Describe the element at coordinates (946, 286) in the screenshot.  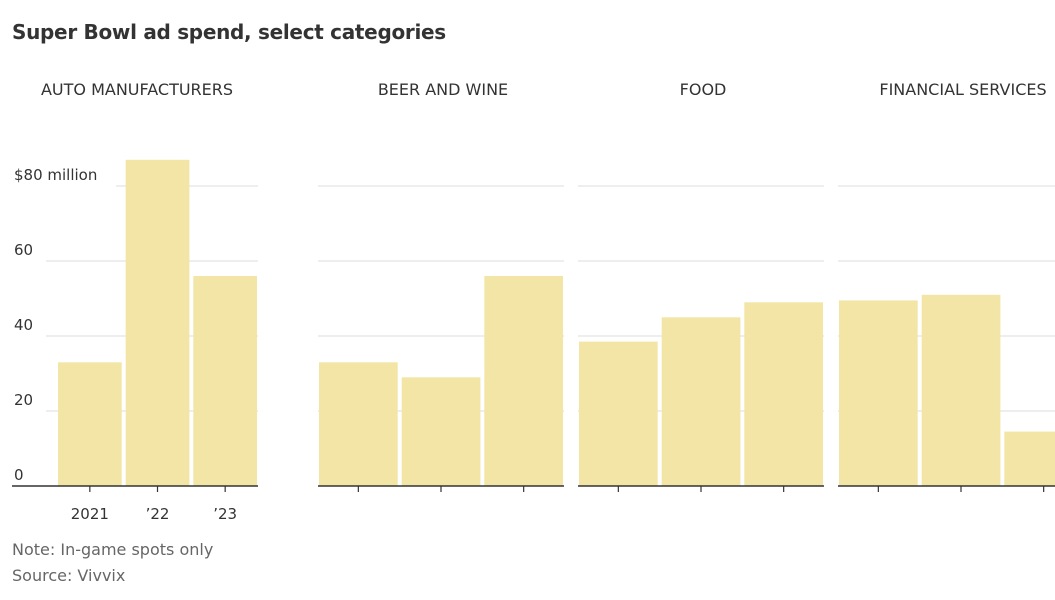
I see `panel-4: FINANCIAL SERVICES` at that location.